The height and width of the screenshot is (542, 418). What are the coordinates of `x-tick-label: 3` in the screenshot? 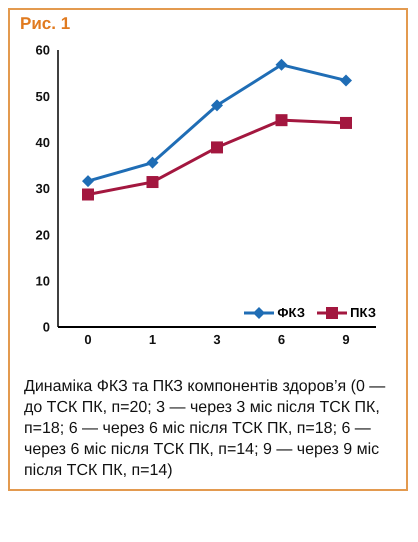 It's located at (217, 340).